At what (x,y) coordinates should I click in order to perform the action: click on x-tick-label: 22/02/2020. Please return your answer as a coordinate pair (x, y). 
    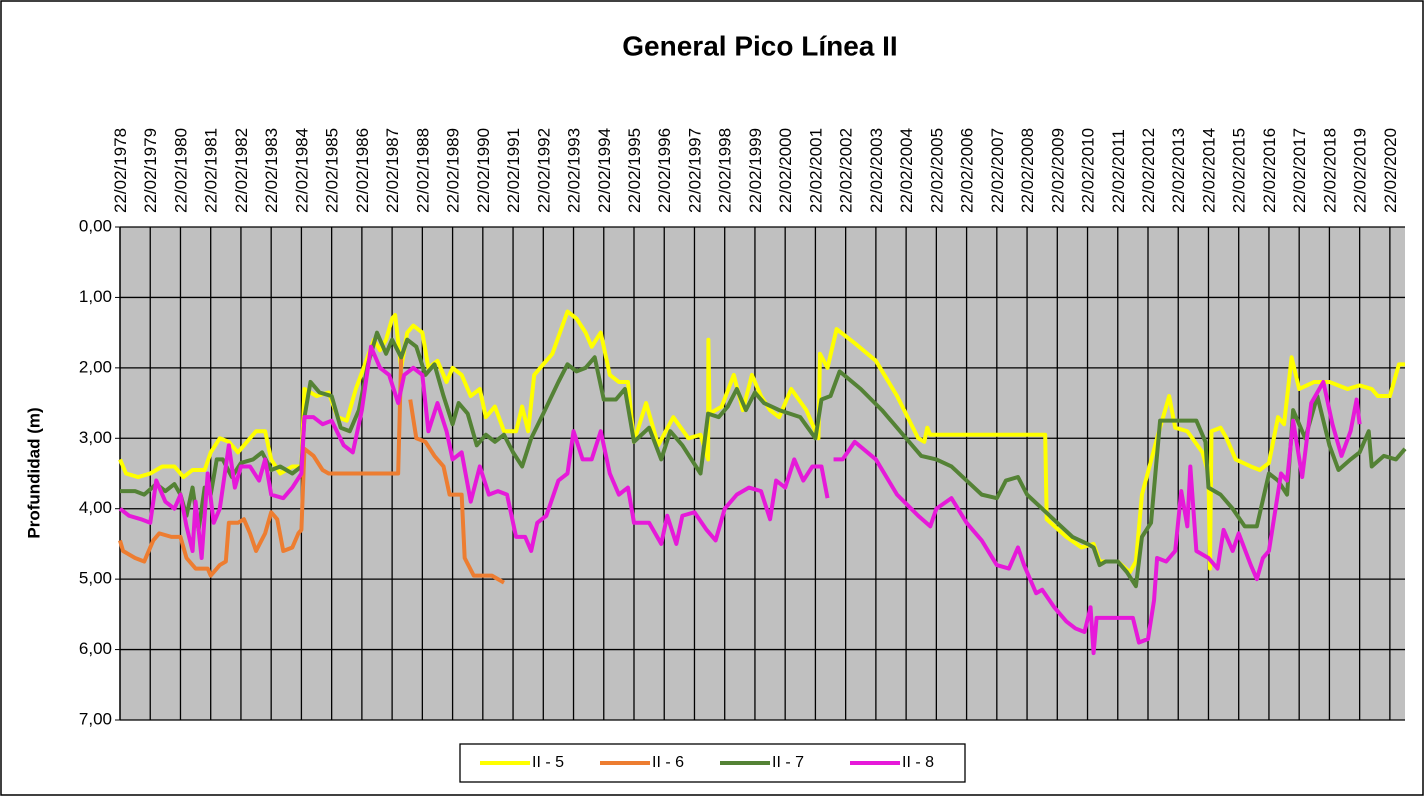
    Looking at the image, I should click on (1390, 170).